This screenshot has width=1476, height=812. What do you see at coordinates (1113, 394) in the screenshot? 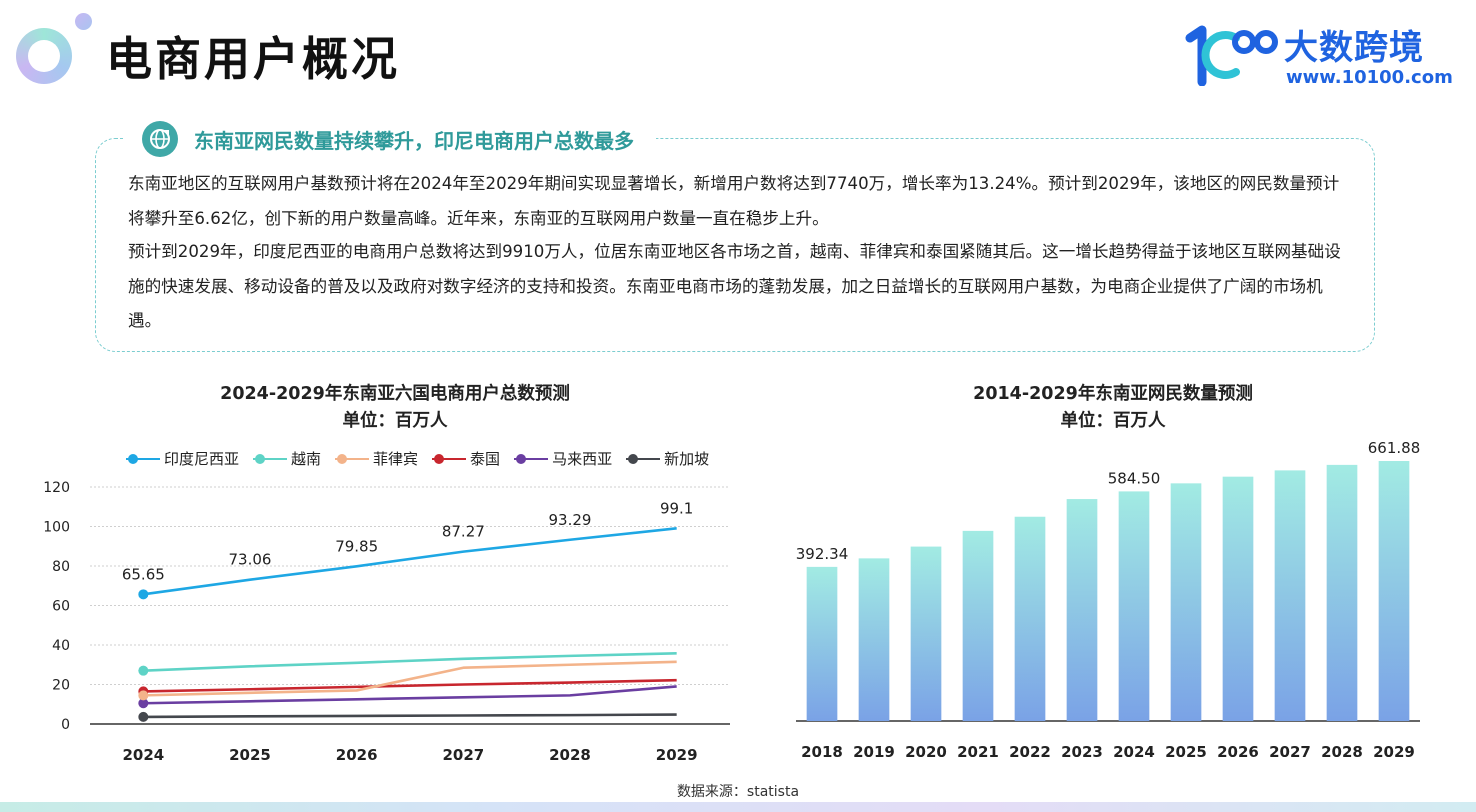
I see `bar-chart-title-text: 2014-2029年东南亚网民数量预测` at bounding box center [1113, 394].